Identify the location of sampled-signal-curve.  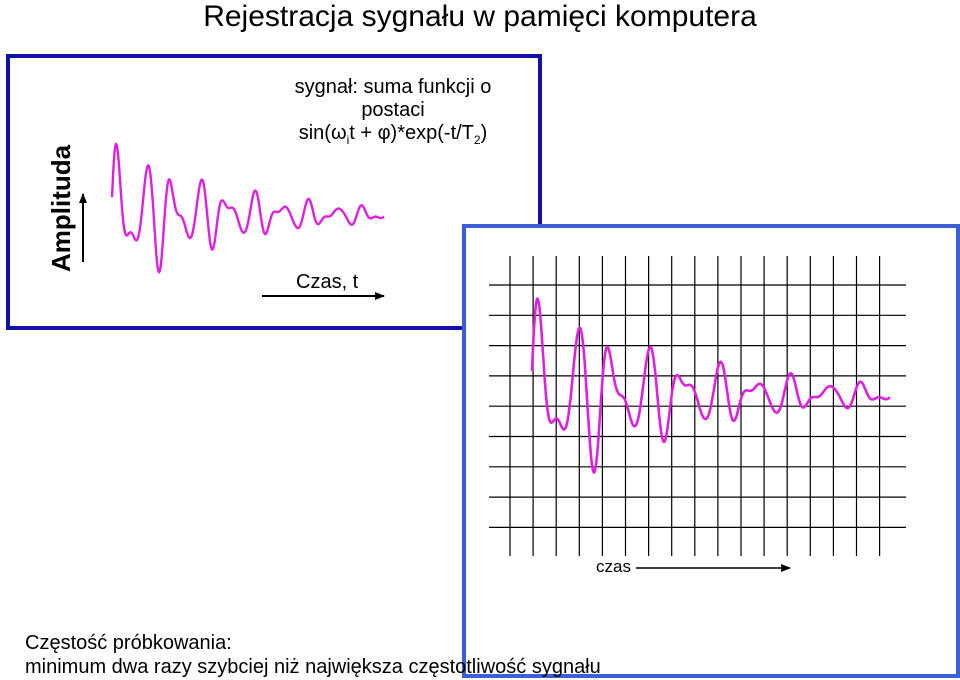
(710, 386).